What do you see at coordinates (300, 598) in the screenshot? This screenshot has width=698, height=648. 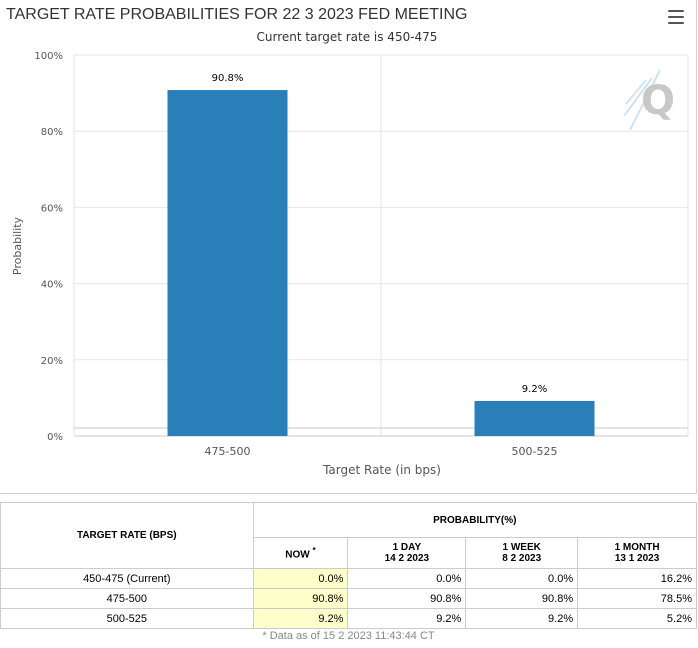 I see `cell-now: 90.8%` at bounding box center [300, 598].